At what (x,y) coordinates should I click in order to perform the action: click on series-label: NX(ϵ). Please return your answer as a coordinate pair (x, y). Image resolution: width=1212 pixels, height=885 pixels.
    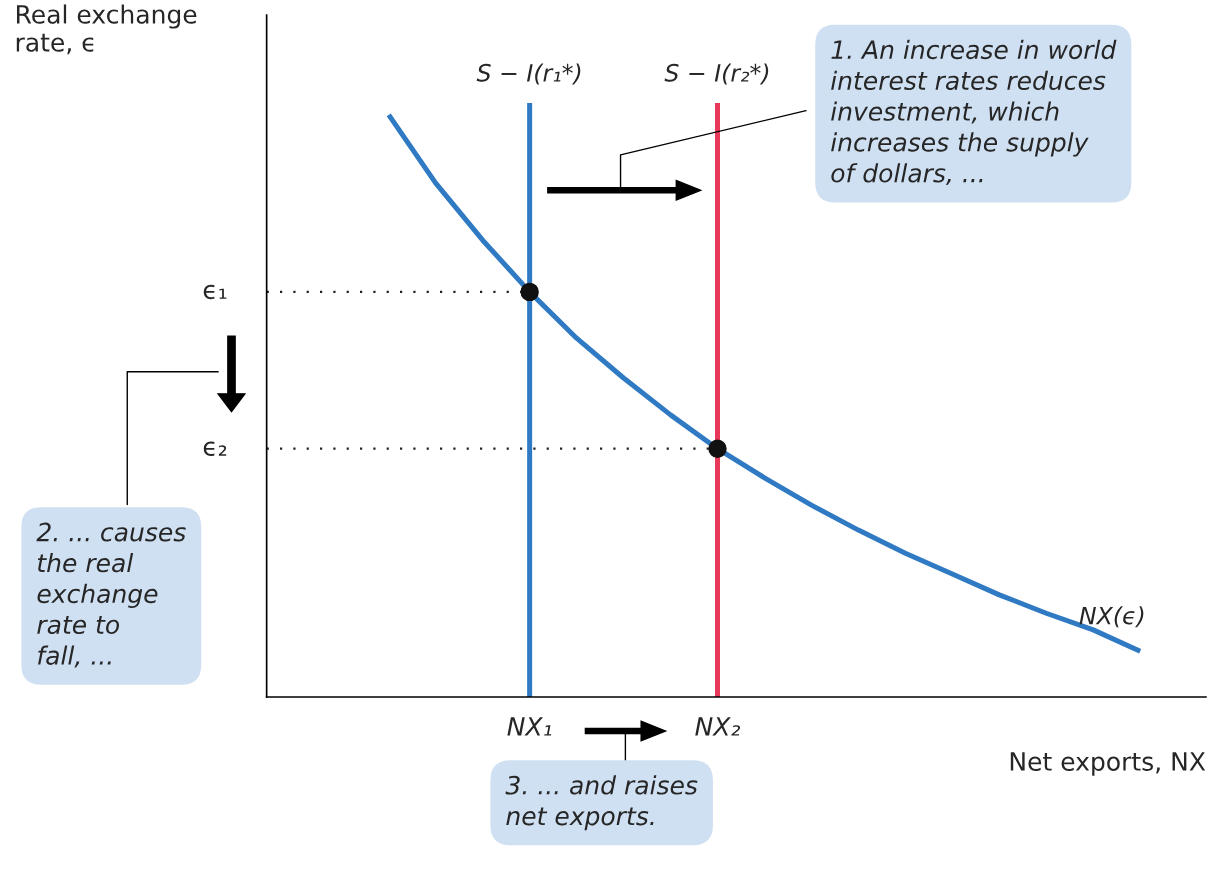
    Looking at the image, I should click on (1111, 617).